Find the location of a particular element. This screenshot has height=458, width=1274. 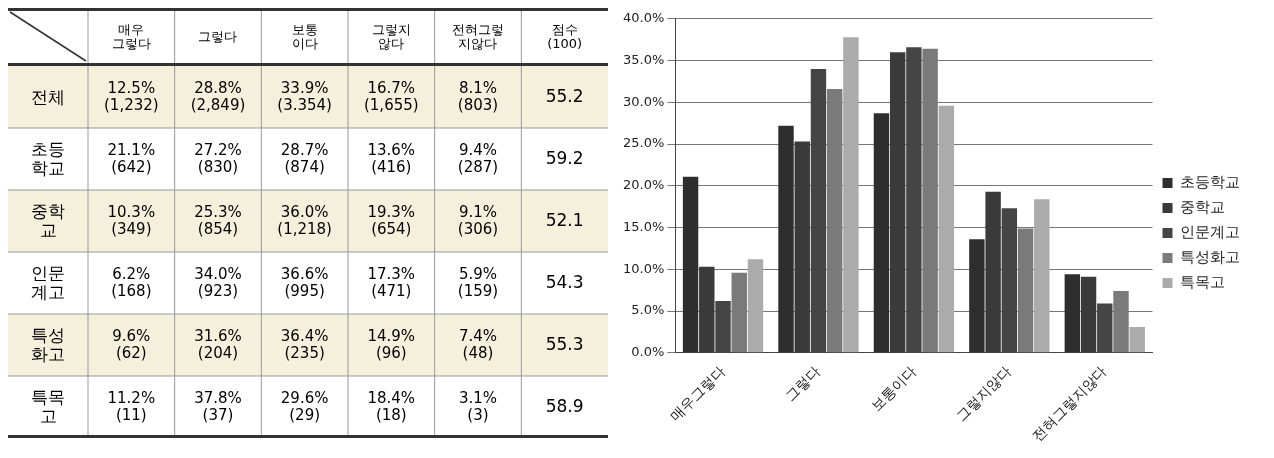

text: 55.3 is located at coordinates (564, 344).